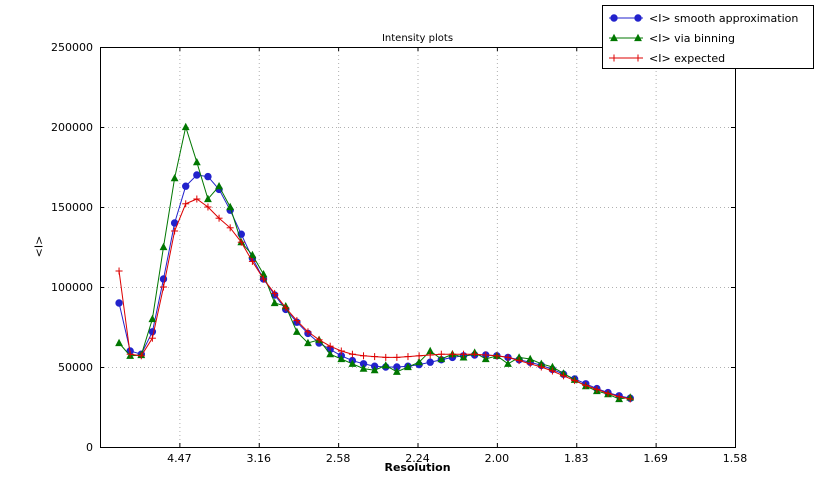 The height and width of the screenshot is (492, 817). Describe the element at coordinates (89, 447) in the screenshot. I see `y-tick-label: 0` at that location.